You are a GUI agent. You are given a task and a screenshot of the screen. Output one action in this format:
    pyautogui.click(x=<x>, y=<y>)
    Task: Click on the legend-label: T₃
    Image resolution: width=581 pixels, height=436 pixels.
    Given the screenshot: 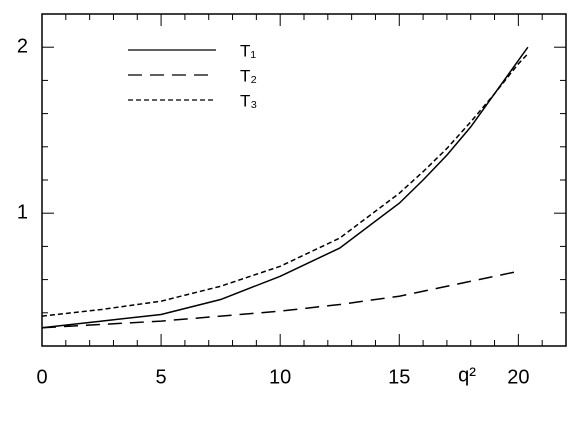 What is the action you would take?
    pyautogui.click(x=248, y=100)
    